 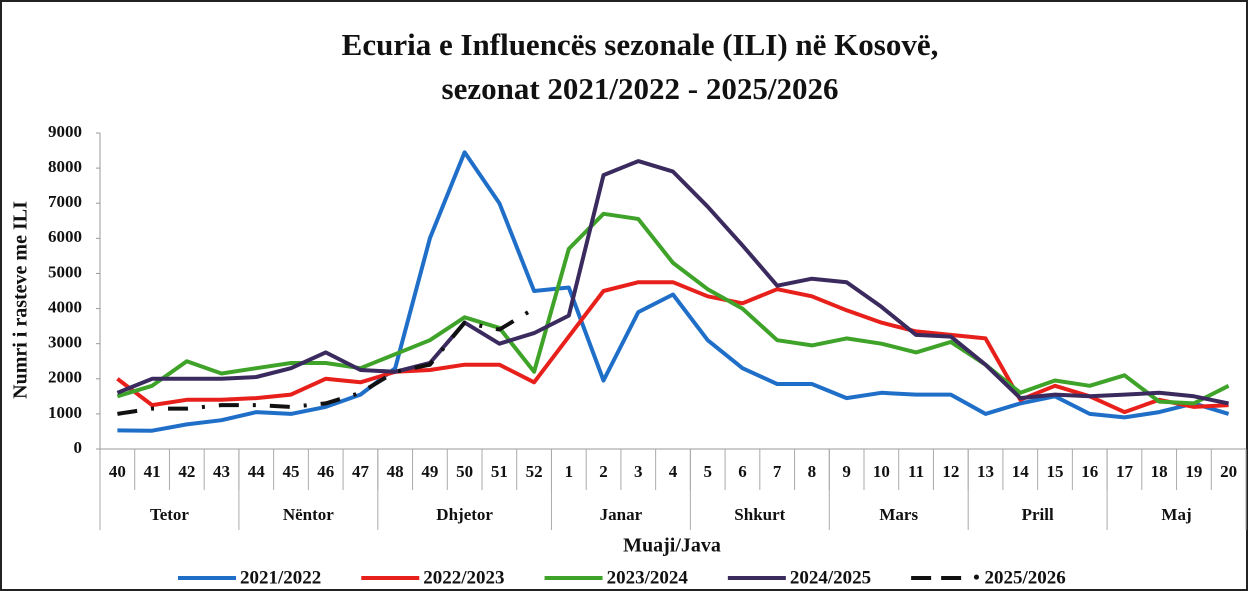 I want to click on y-tick-label: 9000, so click(x=65, y=131).